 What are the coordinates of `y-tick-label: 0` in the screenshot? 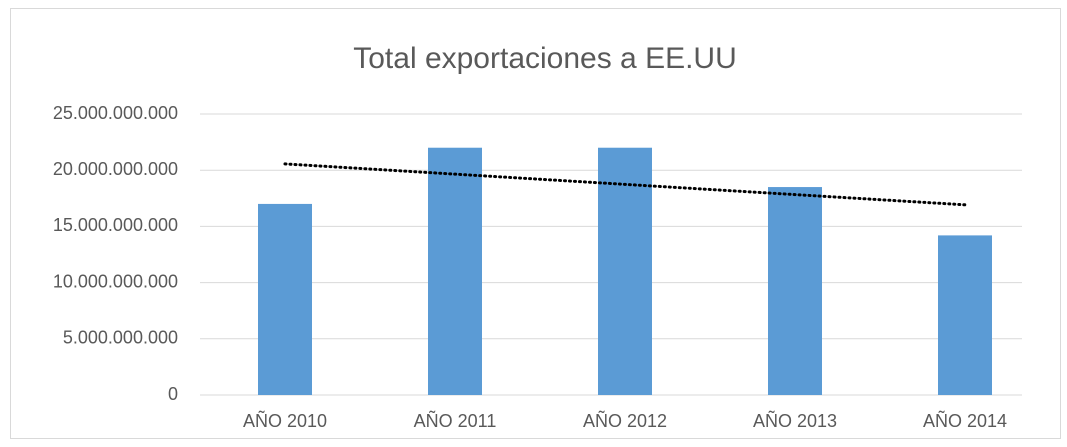 It's located at (173, 394).